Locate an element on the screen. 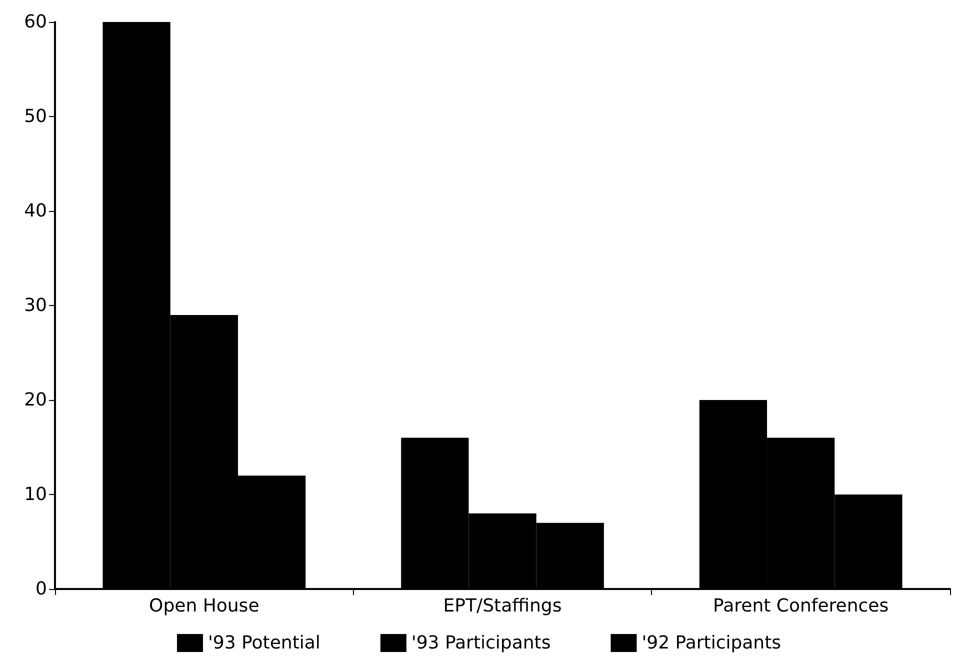 This screenshot has width=958, height=661. y-tick-label: 50 is located at coordinates (35, 116).